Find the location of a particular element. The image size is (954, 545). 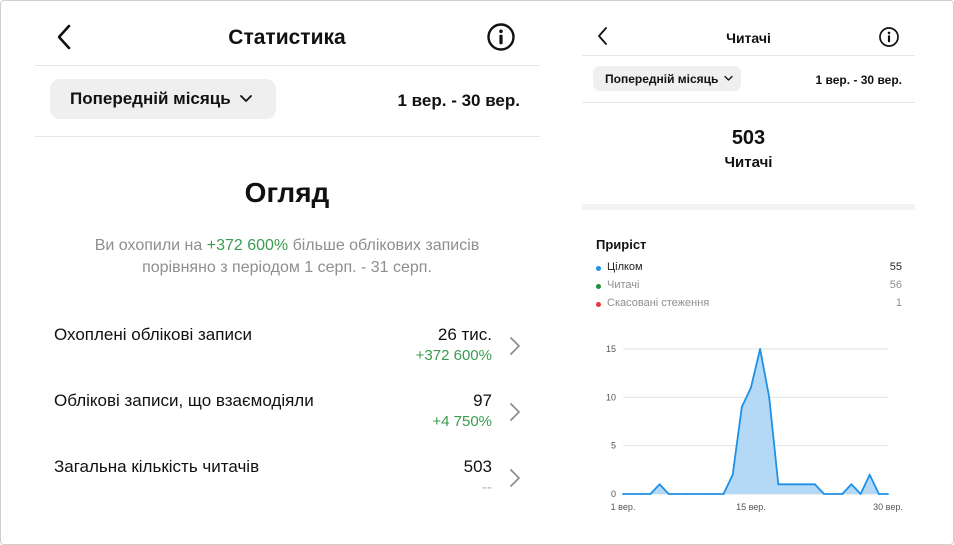

summary-highlight: +372 600% is located at coordinates (247, 245).